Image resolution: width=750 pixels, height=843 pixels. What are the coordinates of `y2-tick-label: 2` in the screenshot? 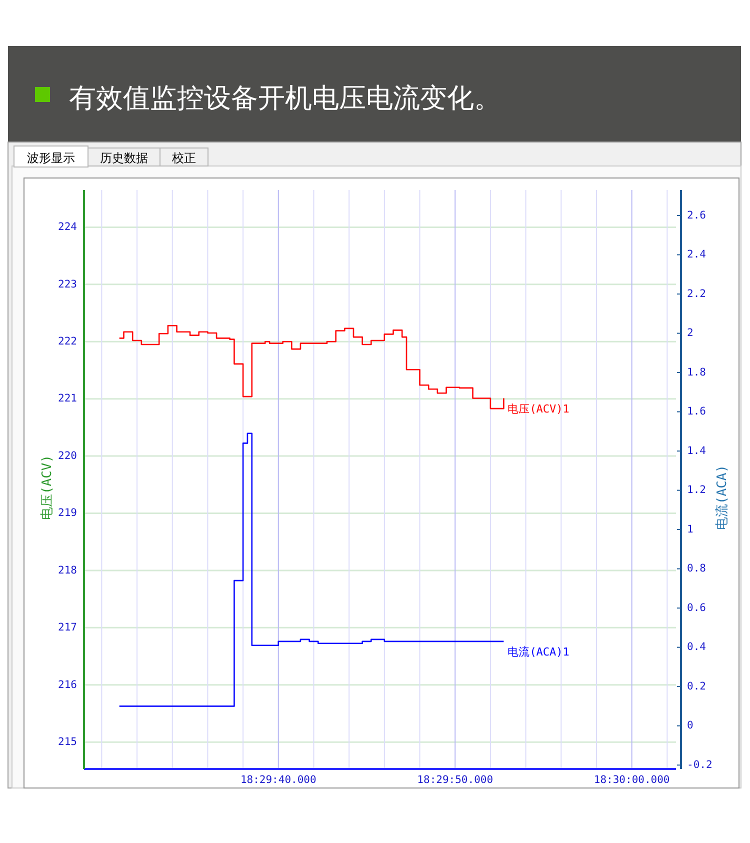 It's located at (690, 333).